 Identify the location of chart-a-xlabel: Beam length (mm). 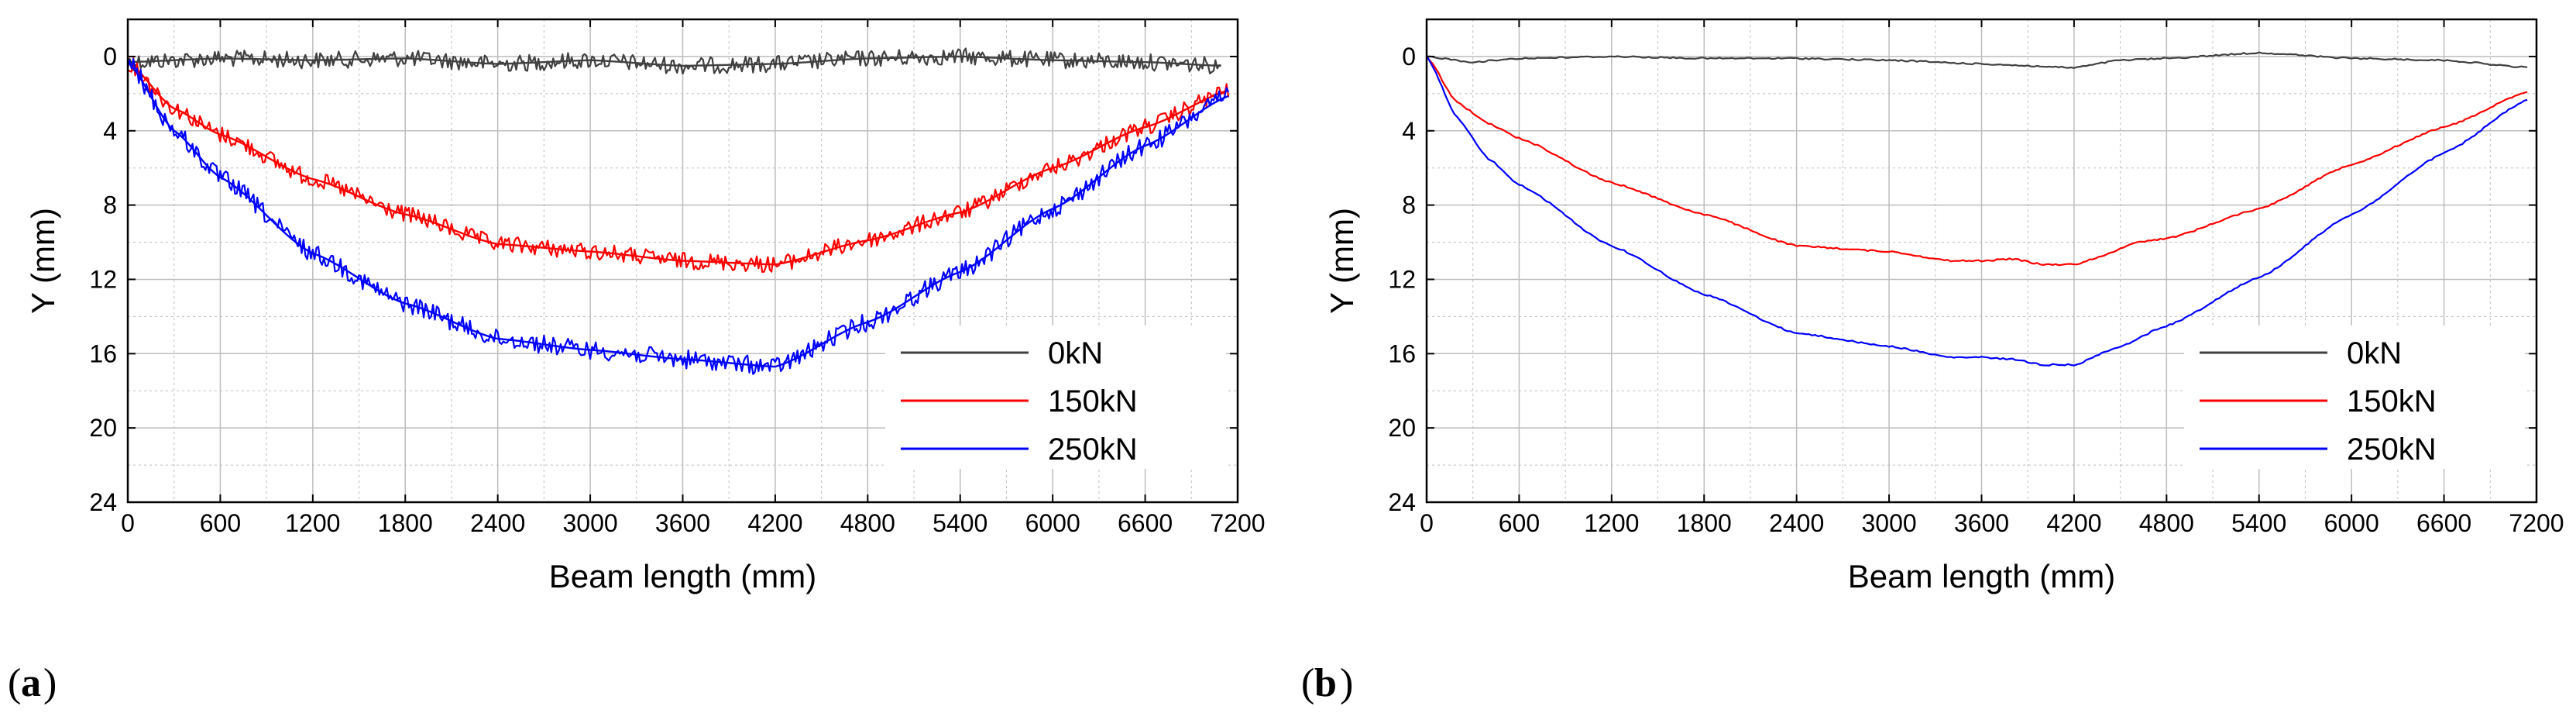
(682, 576).